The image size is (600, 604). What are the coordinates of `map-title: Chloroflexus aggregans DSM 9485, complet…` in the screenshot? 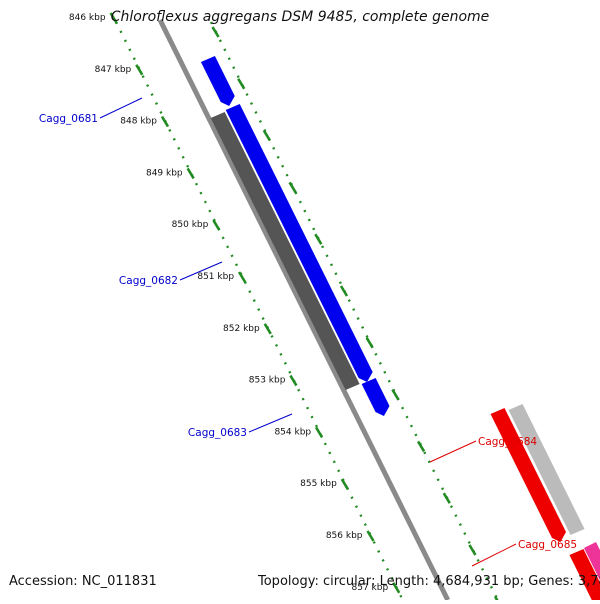 It's located at (300, 17).